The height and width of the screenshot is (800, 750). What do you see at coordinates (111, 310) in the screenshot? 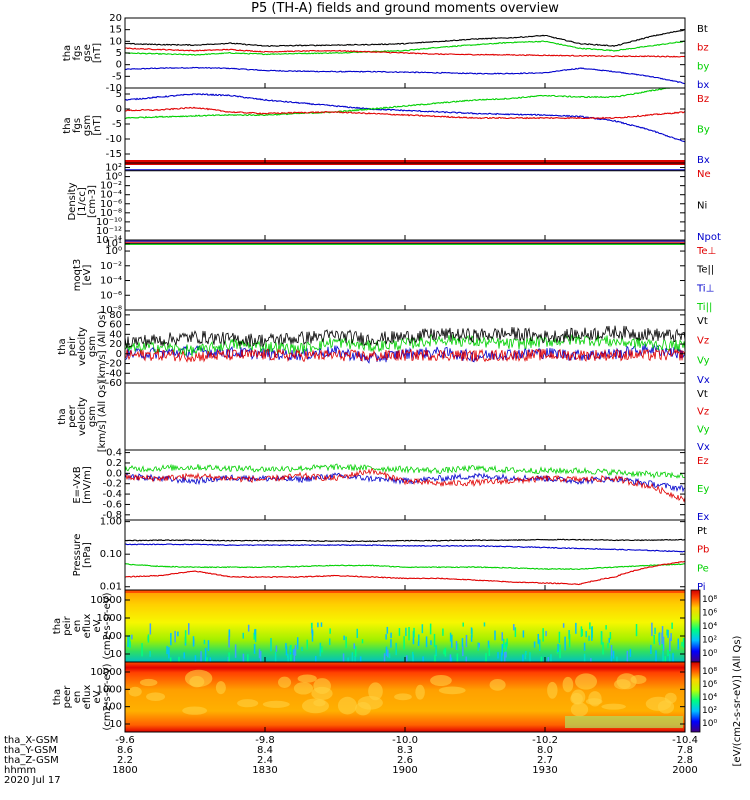
I see `y-tick-label: 10⁻⁸` at bounding box center [111, 310].